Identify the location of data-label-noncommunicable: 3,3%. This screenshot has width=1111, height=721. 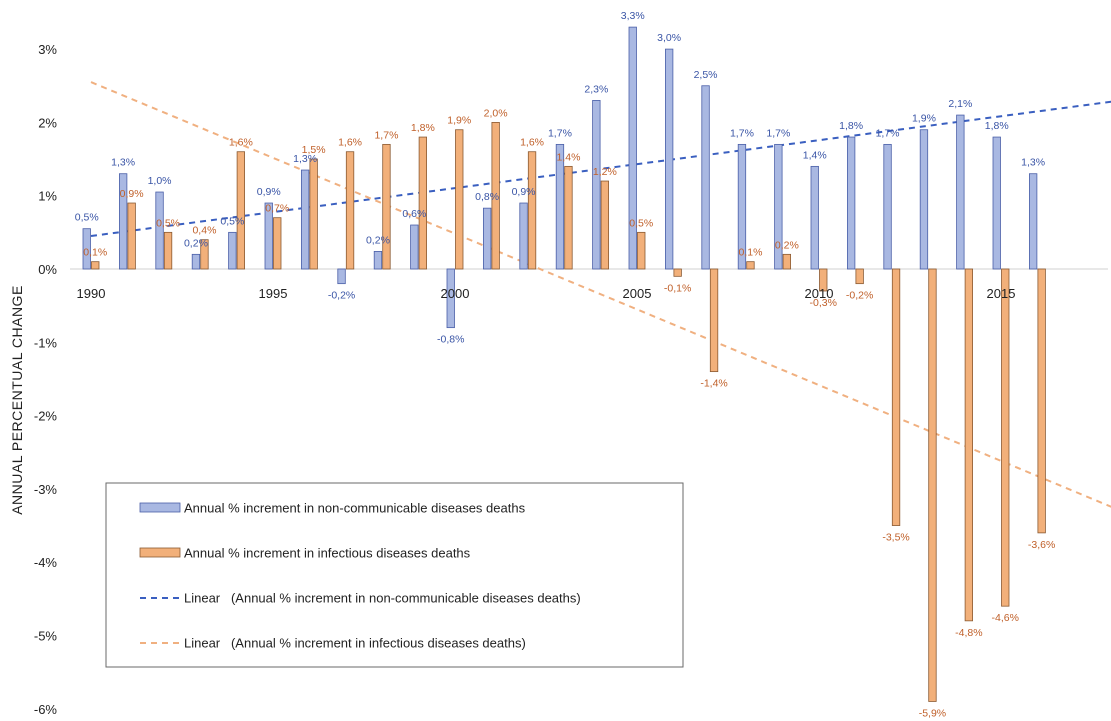
(633, 16).